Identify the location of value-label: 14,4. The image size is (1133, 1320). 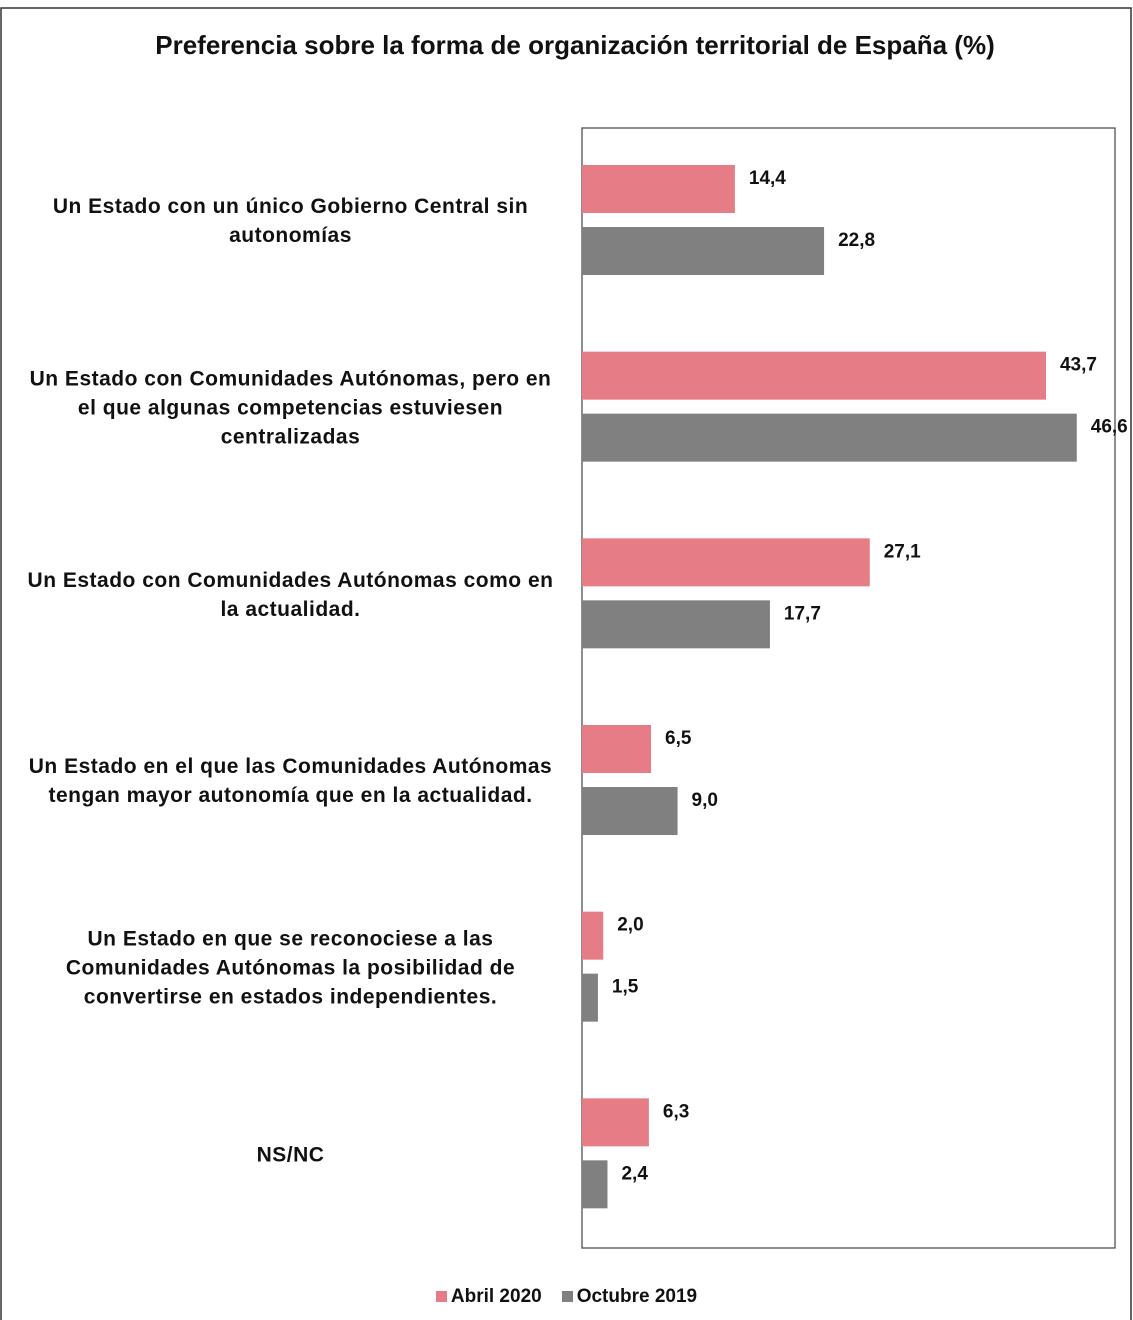
(767, 178).